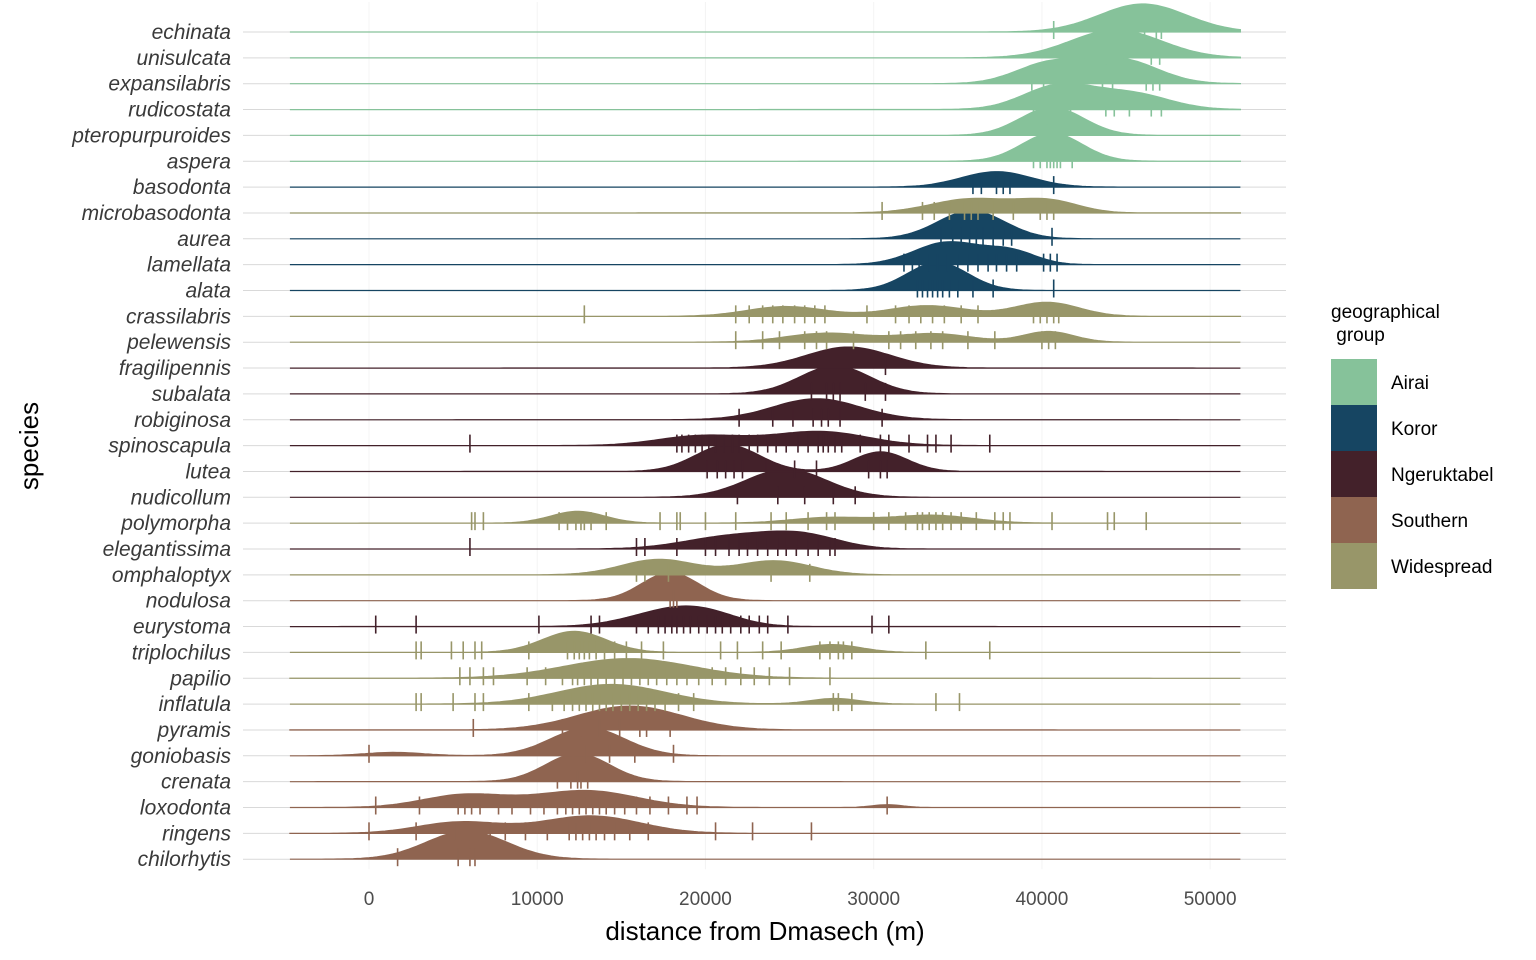  Describe the element at coordinates (765, 641) in the screenshot. I see `density-triplochilus` at that location.